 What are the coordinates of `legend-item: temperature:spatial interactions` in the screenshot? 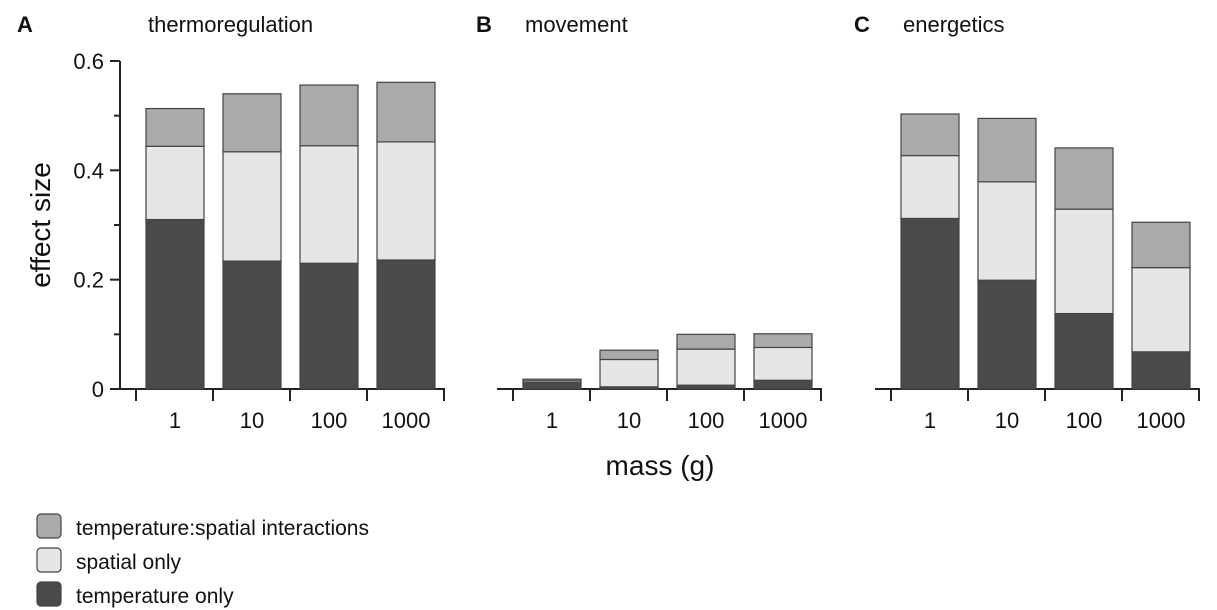 It's located at (202, 526).